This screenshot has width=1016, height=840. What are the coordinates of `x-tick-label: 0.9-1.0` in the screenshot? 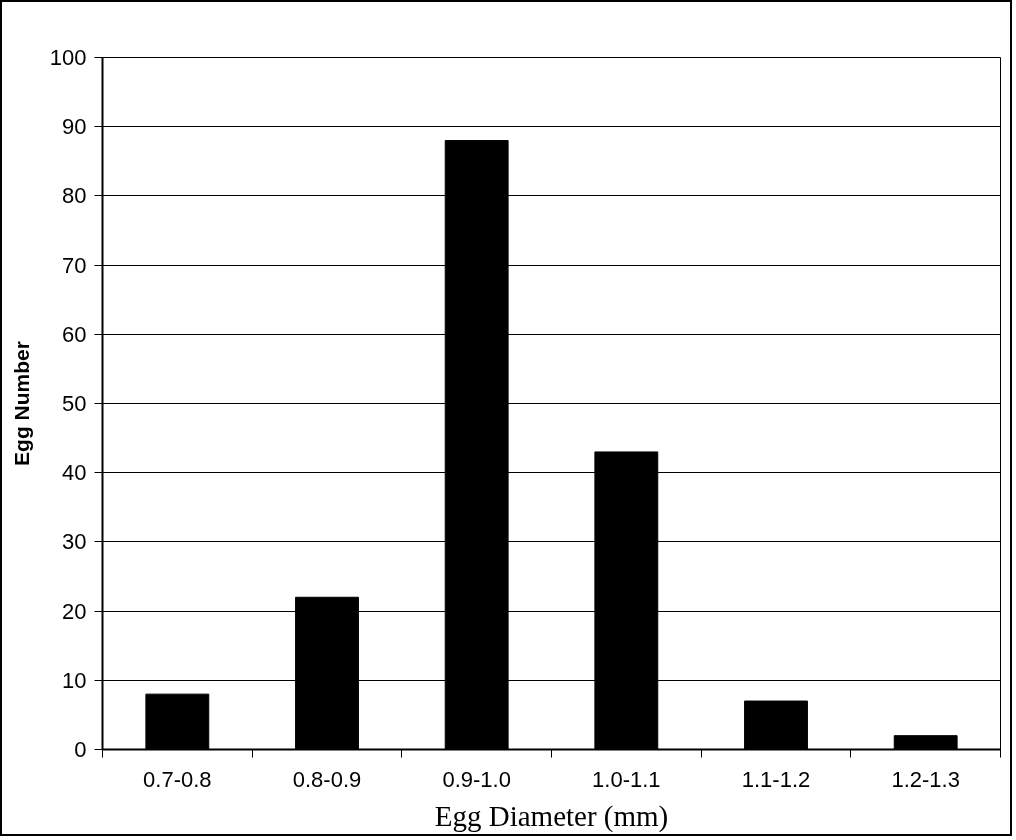 It's located at (476, 779).